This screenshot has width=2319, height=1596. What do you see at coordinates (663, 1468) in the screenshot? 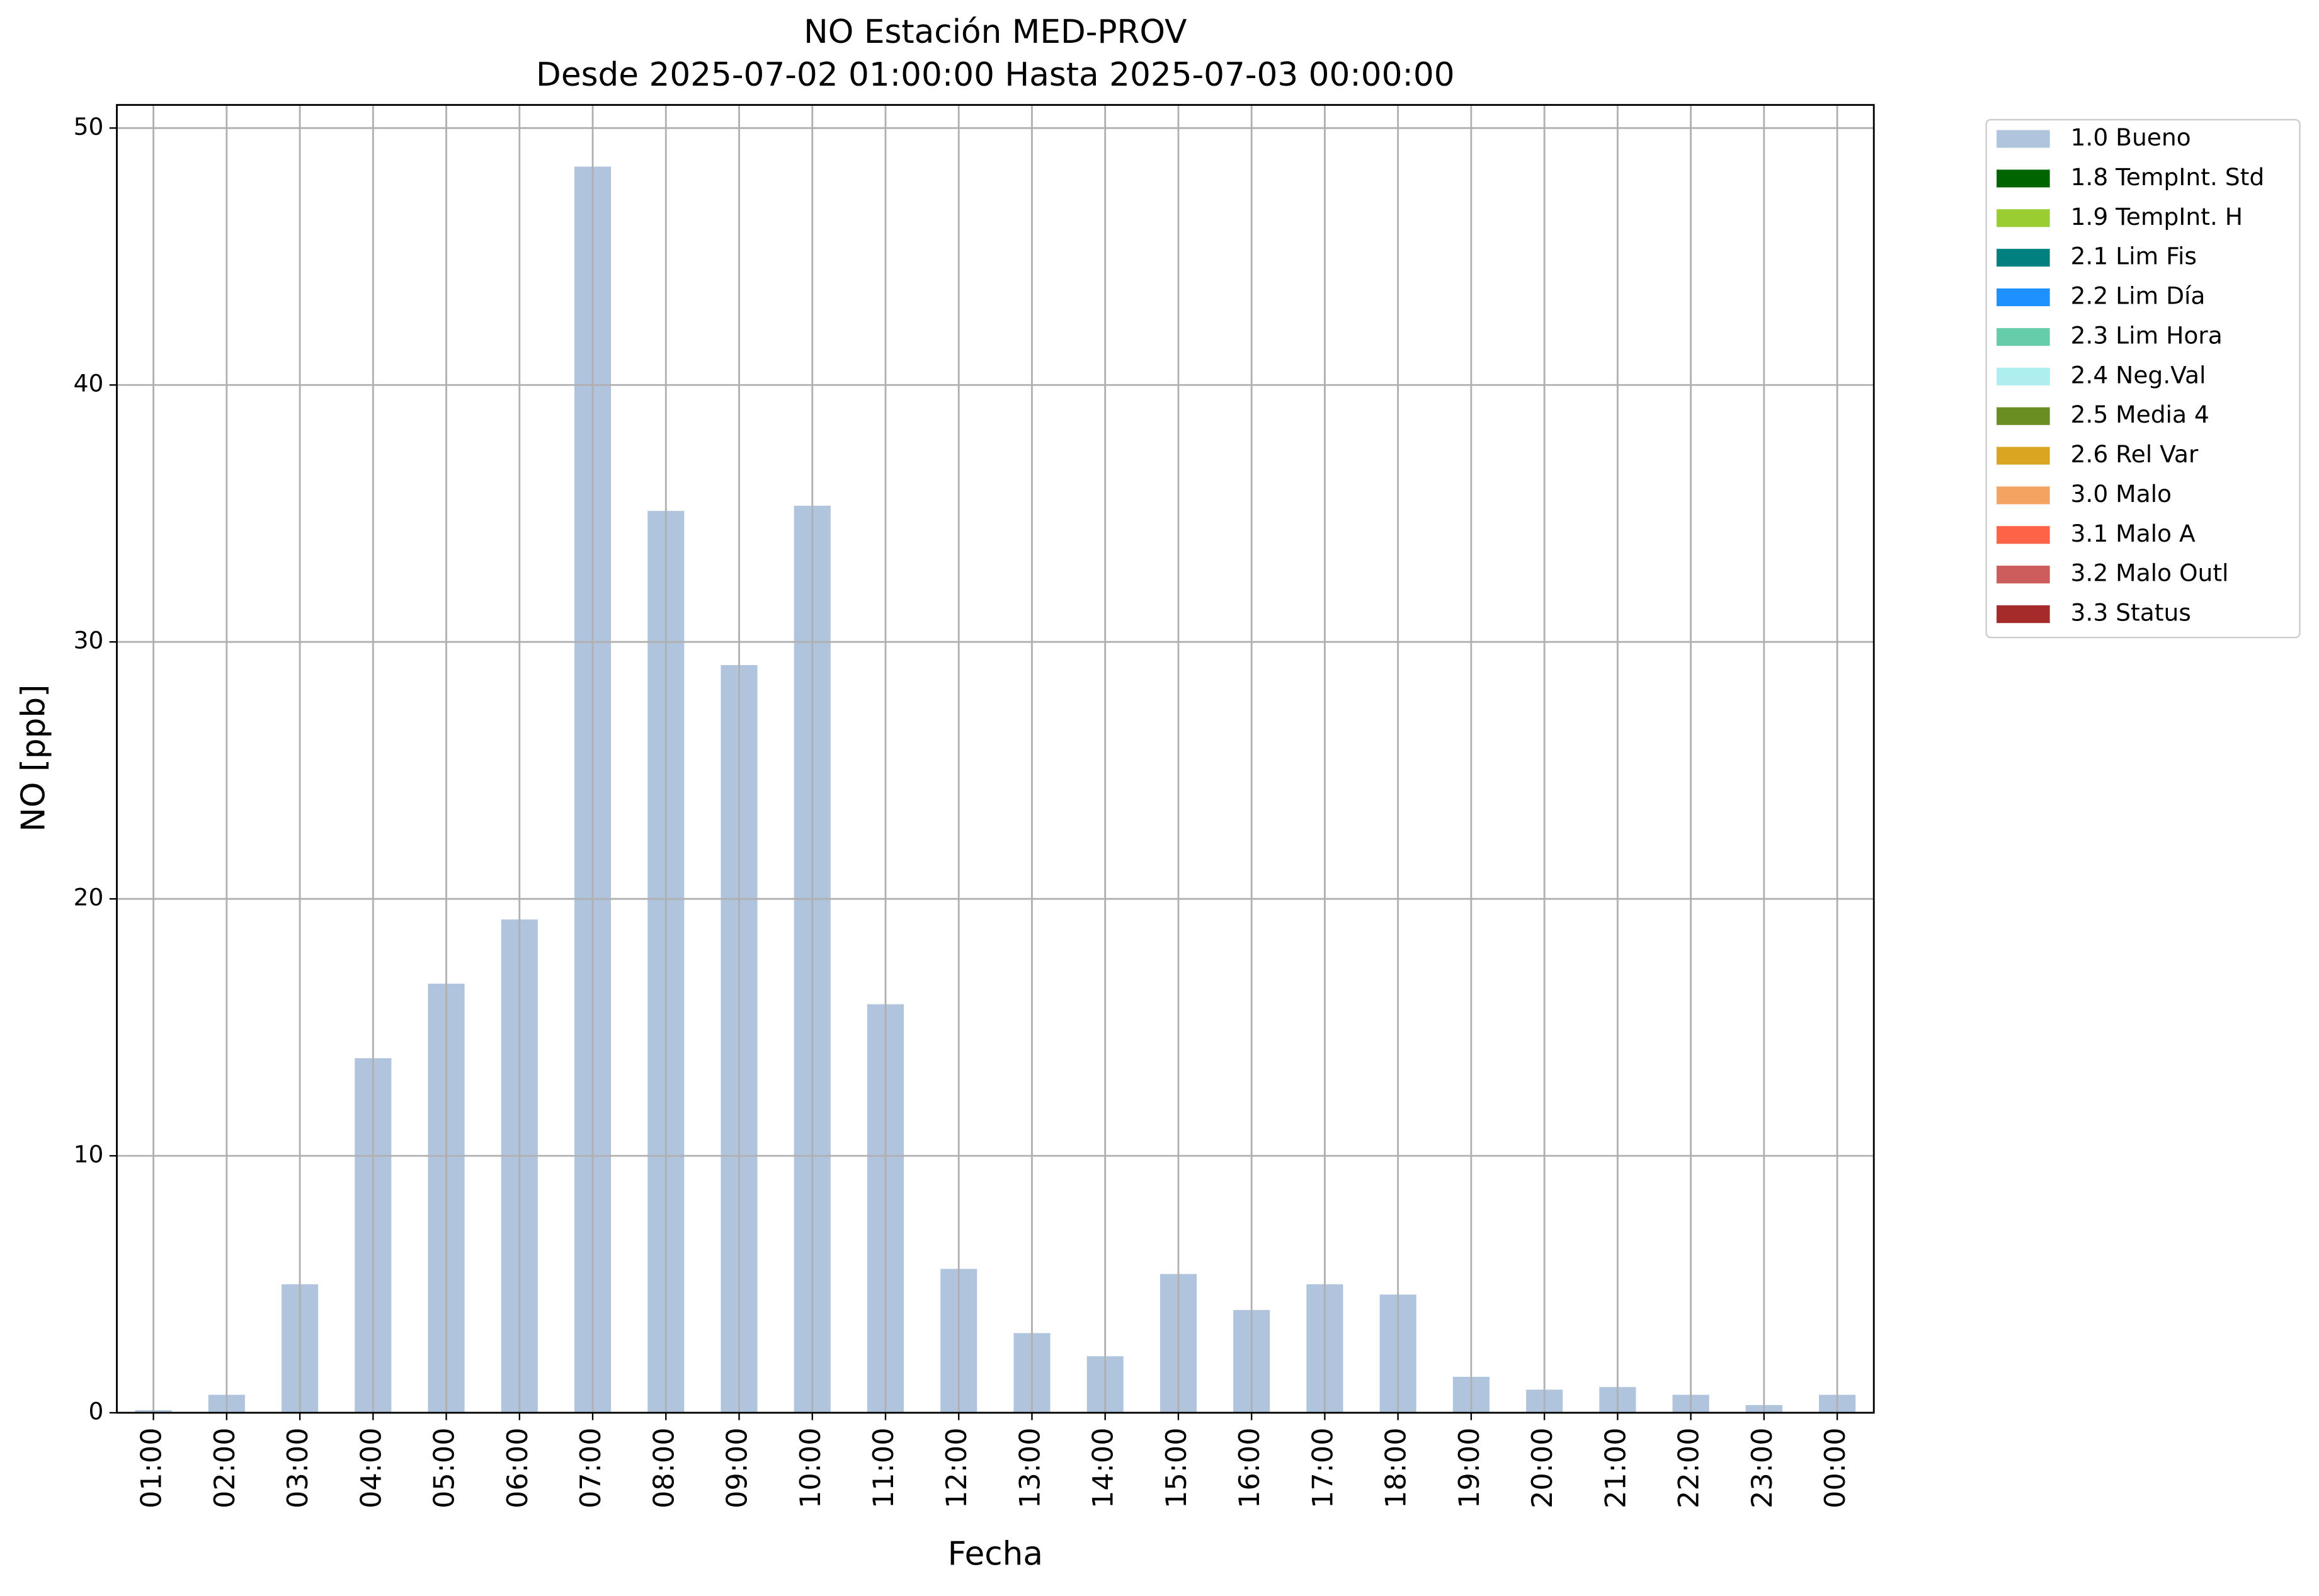
I see `x-tick-label: 08:00` at bounding box center [663, 1468].